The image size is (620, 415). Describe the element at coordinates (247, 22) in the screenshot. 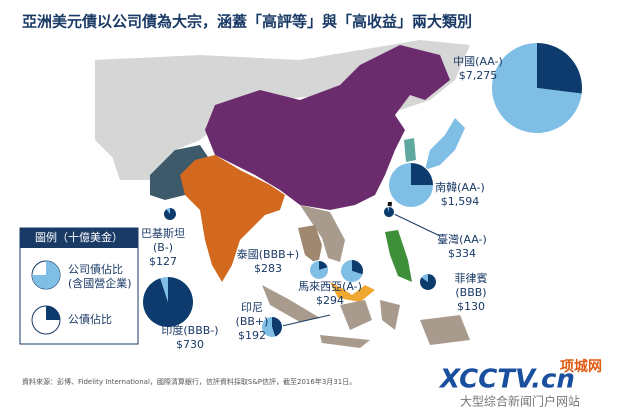

I see `title: 亞洲美元債以公司債為大宗，涵蓋「高評等」與「高收益」兩大類別` at that location.